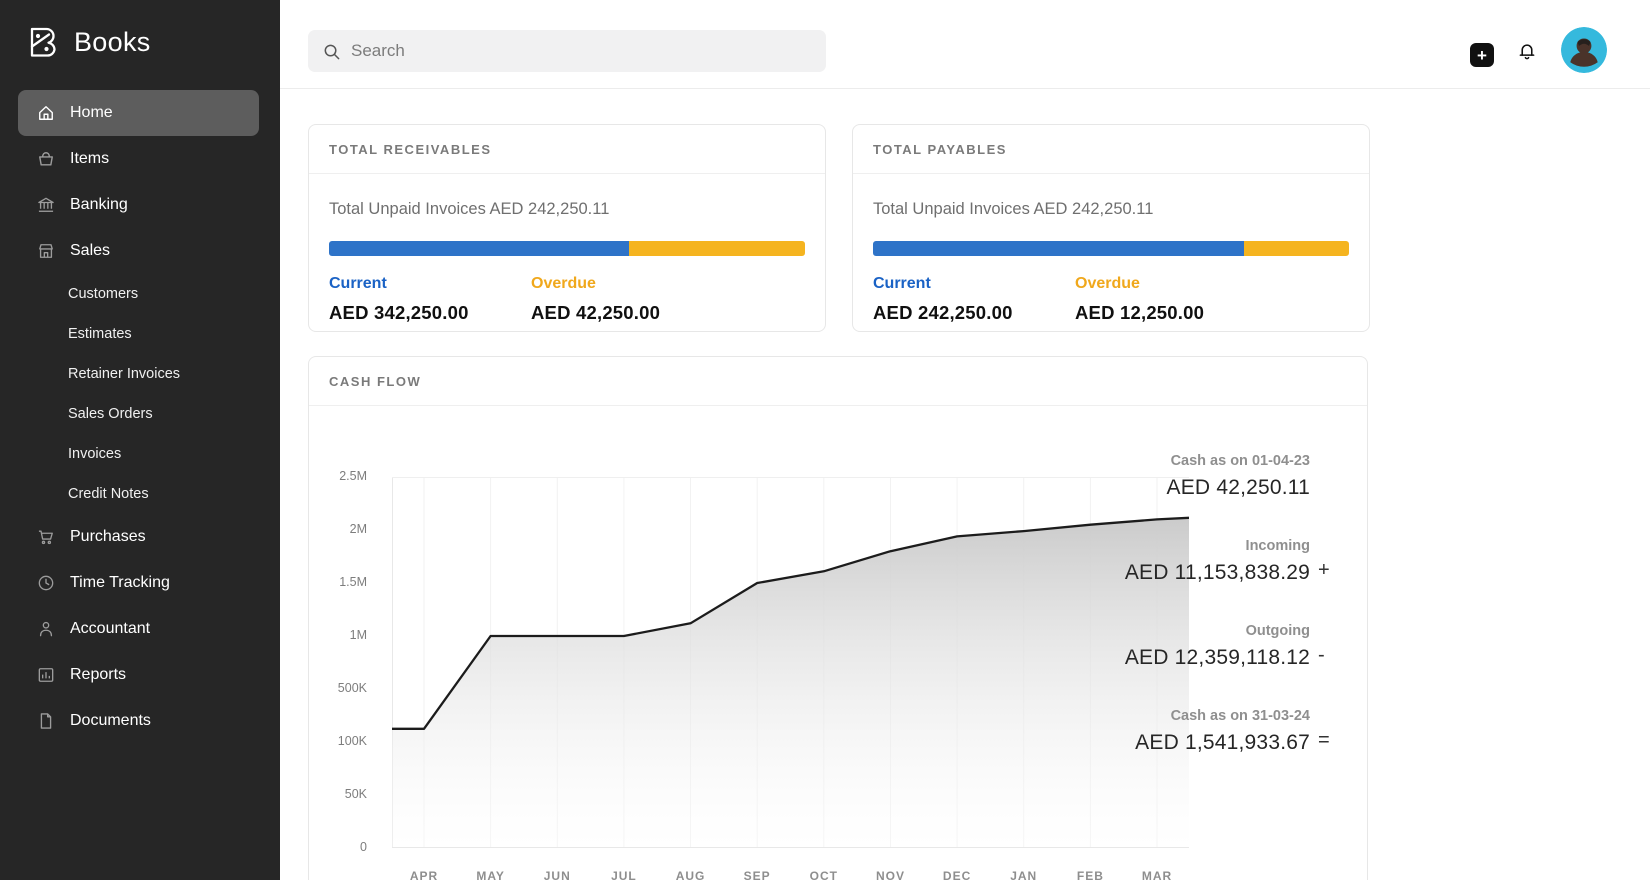 This screenshot has height=880, width=1650. I want to click on sidebar-item-items: Items, so click(138, 159).